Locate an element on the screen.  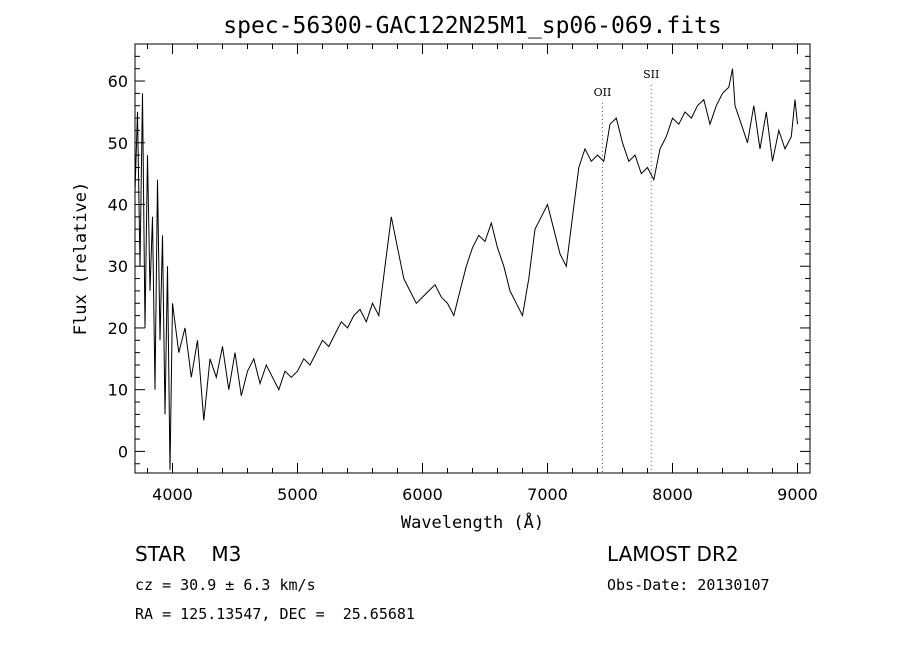
y-tick-label: 20 is located at coordinates (118, 328).